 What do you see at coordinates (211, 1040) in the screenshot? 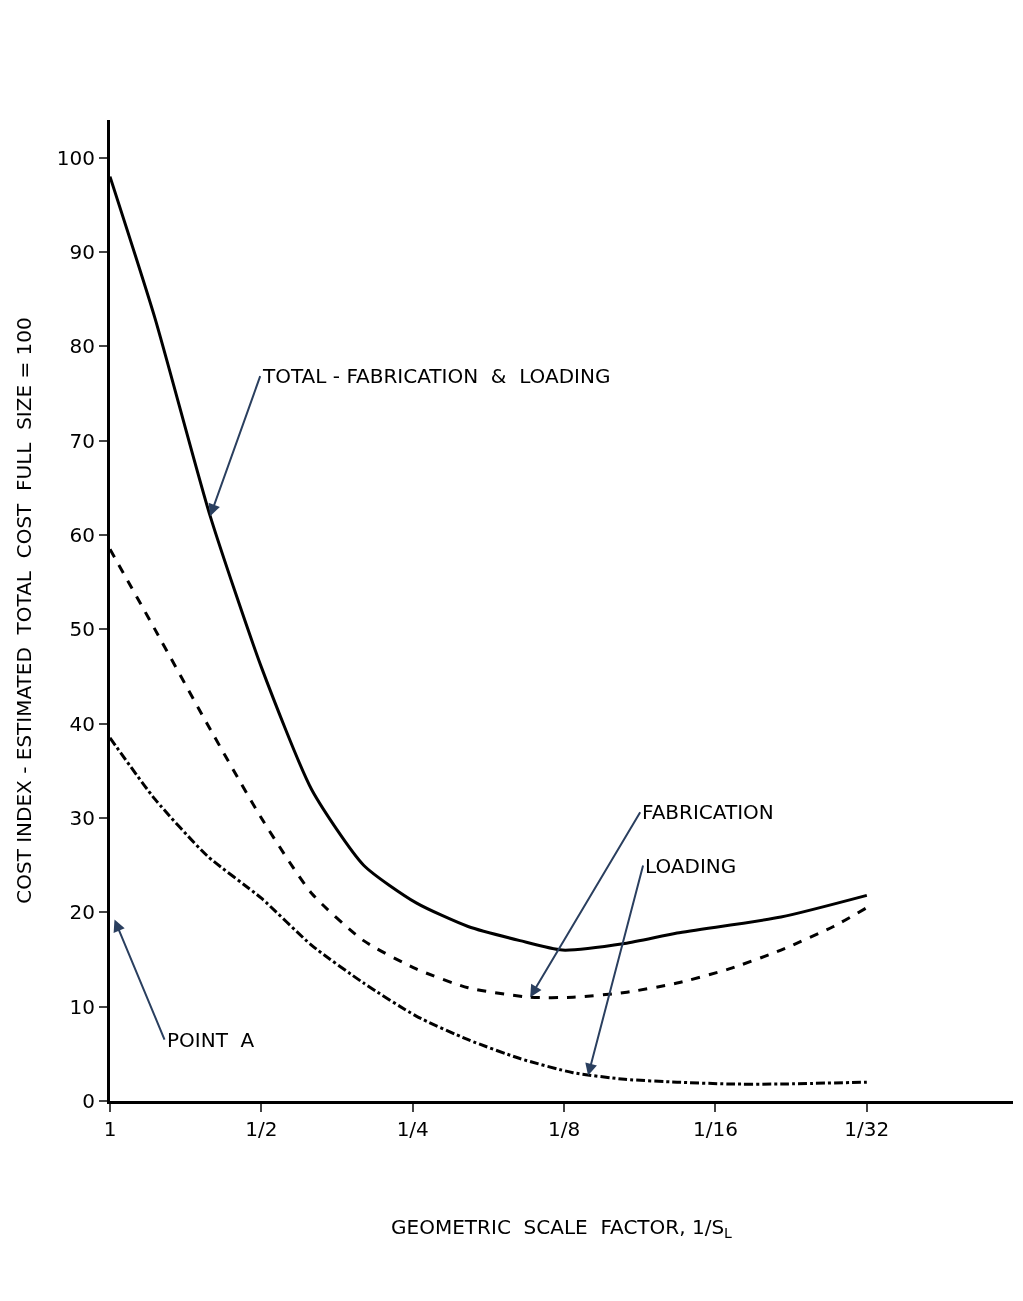
I see `annotation: POINT A` at bounding box center [211, 1040].